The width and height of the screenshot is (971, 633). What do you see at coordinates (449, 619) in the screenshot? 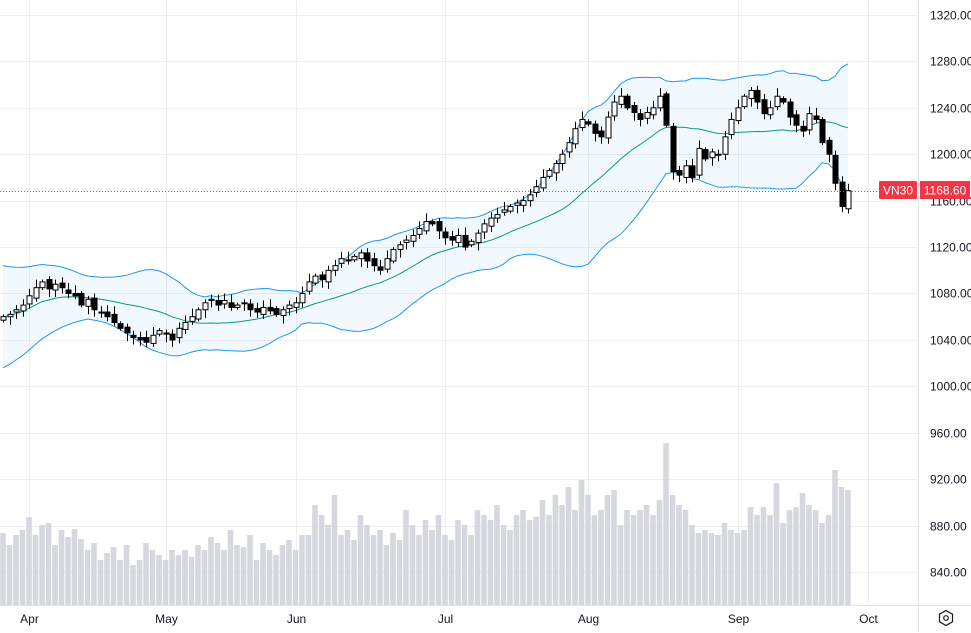
I see `time-axis: Apr May Jun Jul Aug Sep Oct` at bounding box center [449, 619].